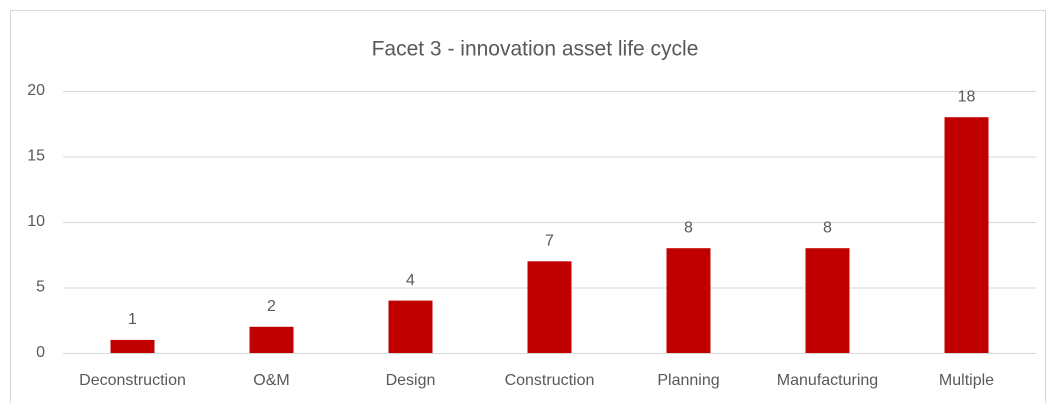 The image size is (1052, 403). I want to click on y-tick-label: 0, so click(40, 352).